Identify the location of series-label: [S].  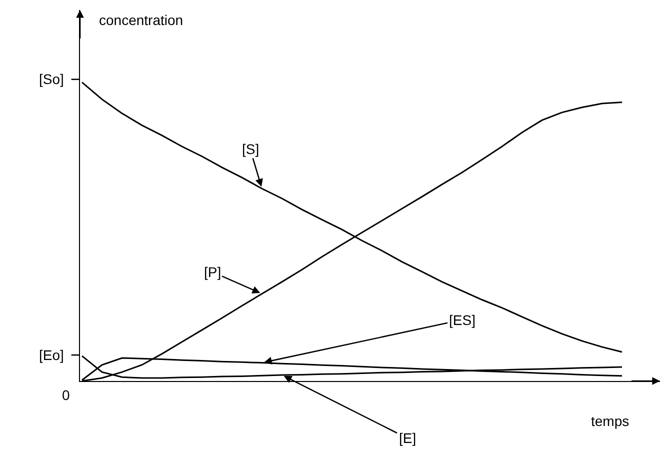
(251, 149).